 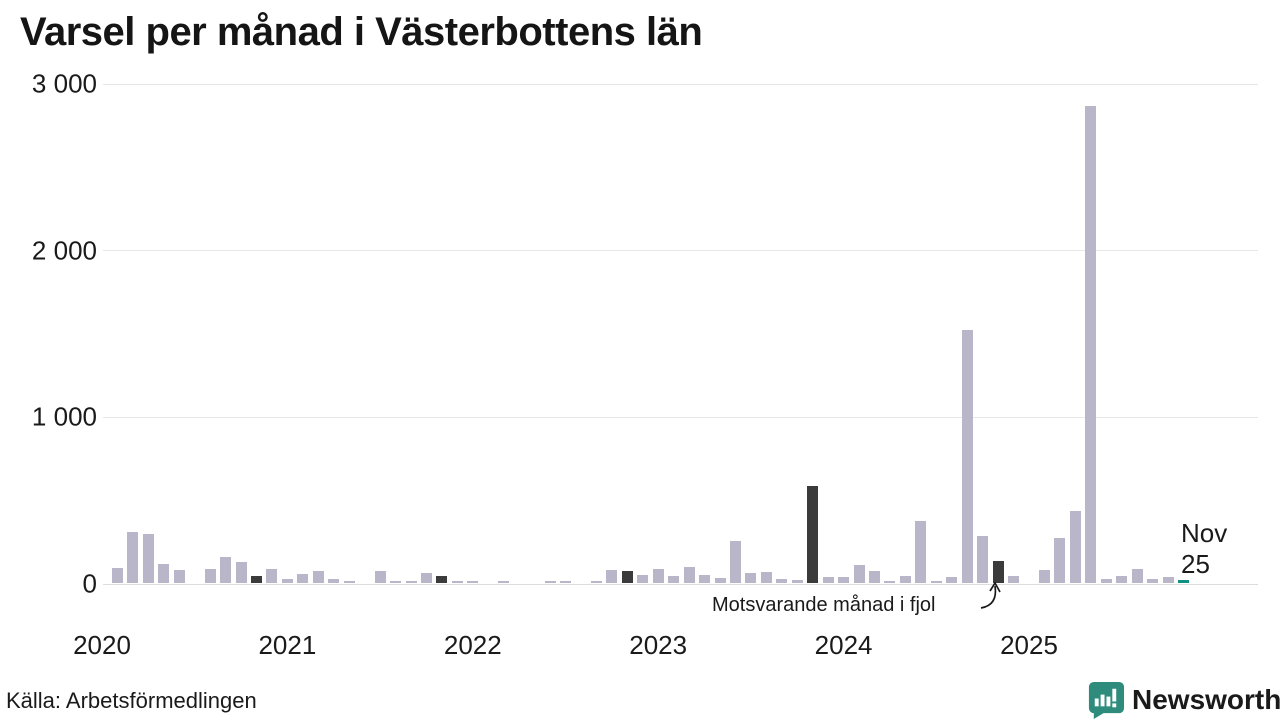 What do you see at coordinates (658, 645) in the screenshot?
I see `x-tick-label-2023: 2023` at bounding box center [658, 645].